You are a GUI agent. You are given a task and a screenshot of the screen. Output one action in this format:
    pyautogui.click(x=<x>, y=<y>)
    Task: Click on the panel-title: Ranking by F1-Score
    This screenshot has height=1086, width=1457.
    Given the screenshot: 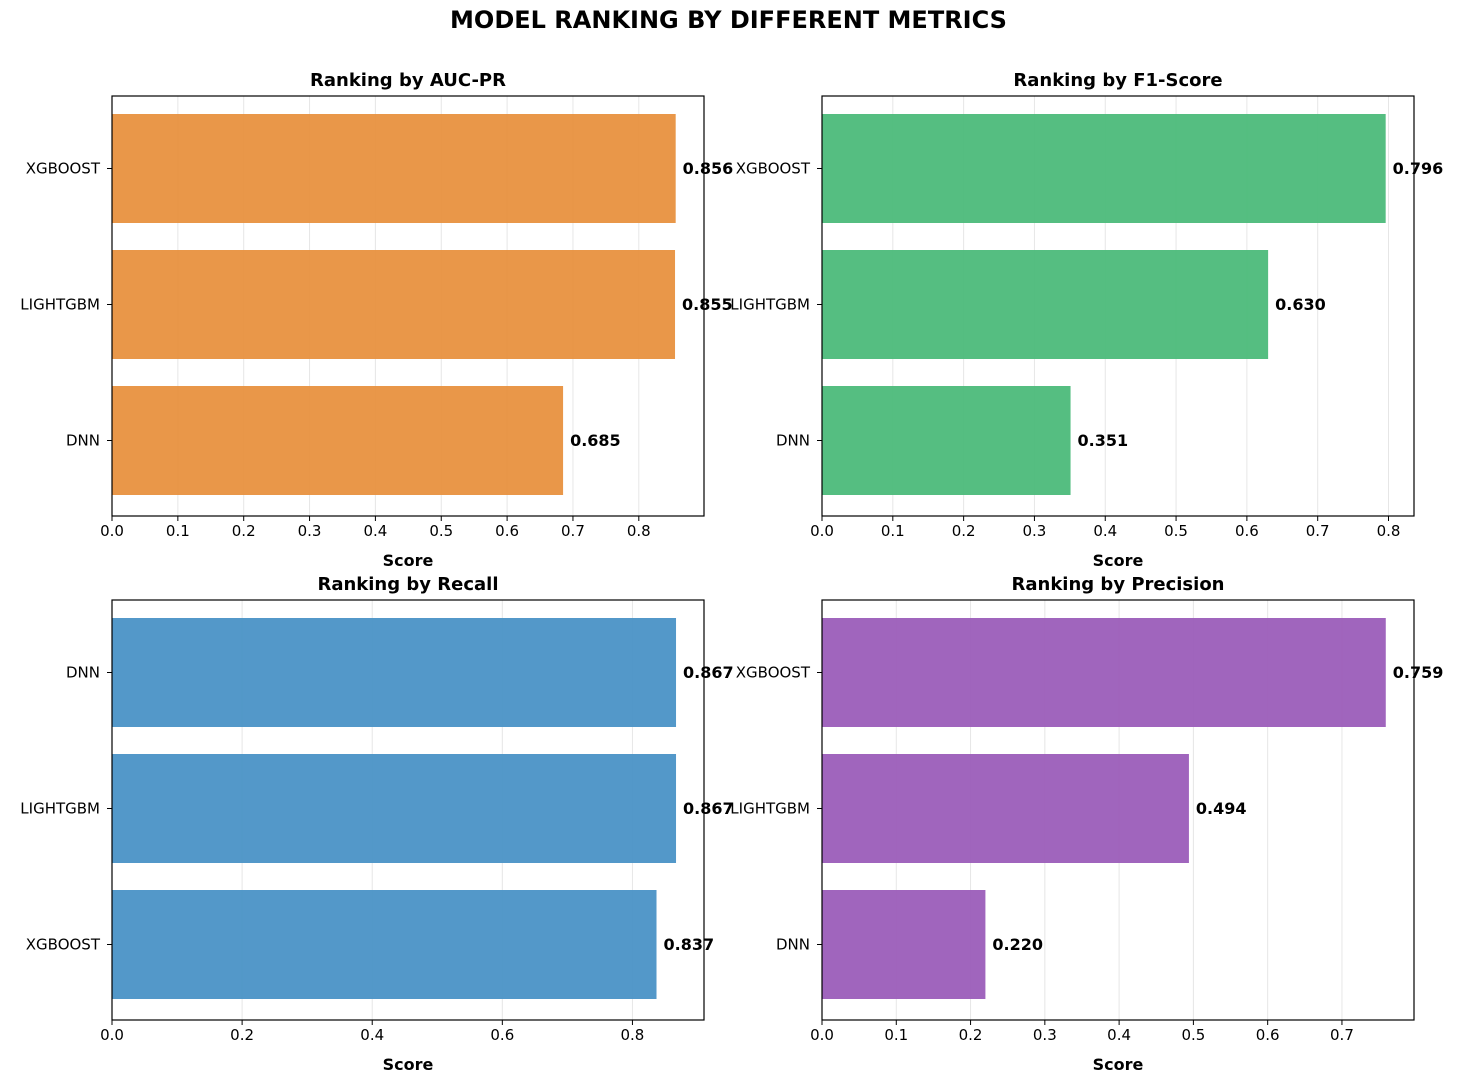 What is the action you would take?
    pyautogui.click(x=1117, y=80)
    